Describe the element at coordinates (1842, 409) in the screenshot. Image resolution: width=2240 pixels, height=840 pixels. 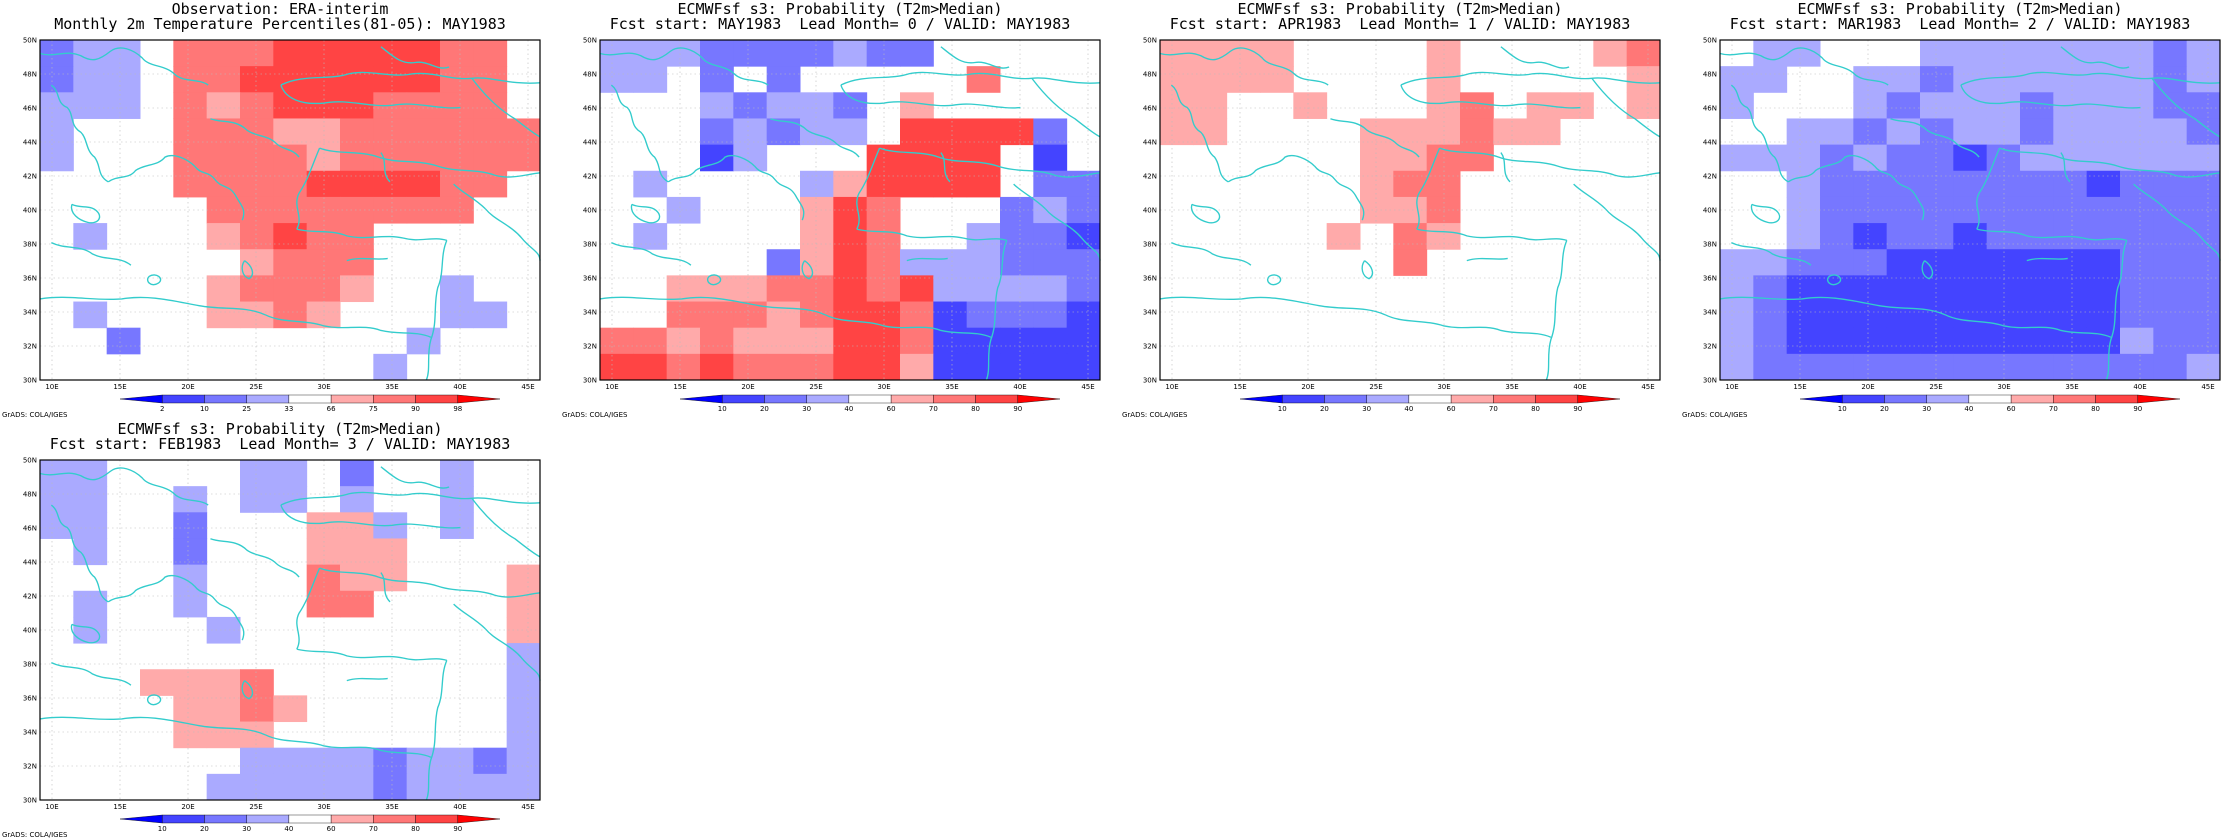
I see `colorbar-label: 10` at that location.